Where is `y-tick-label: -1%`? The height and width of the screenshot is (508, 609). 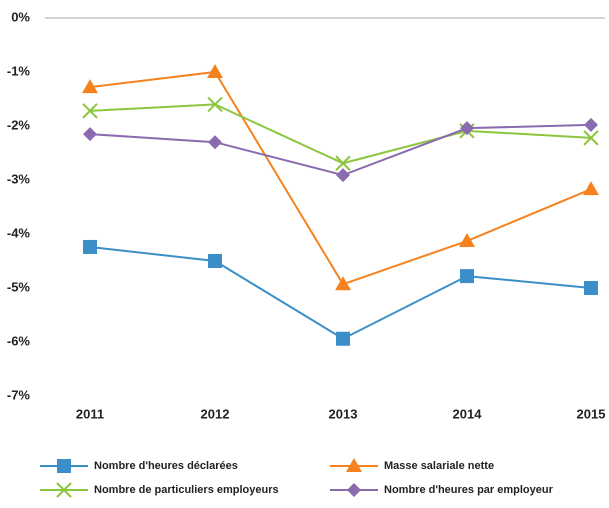 y-tick-label: -1% is located at coordinates (19, 70).